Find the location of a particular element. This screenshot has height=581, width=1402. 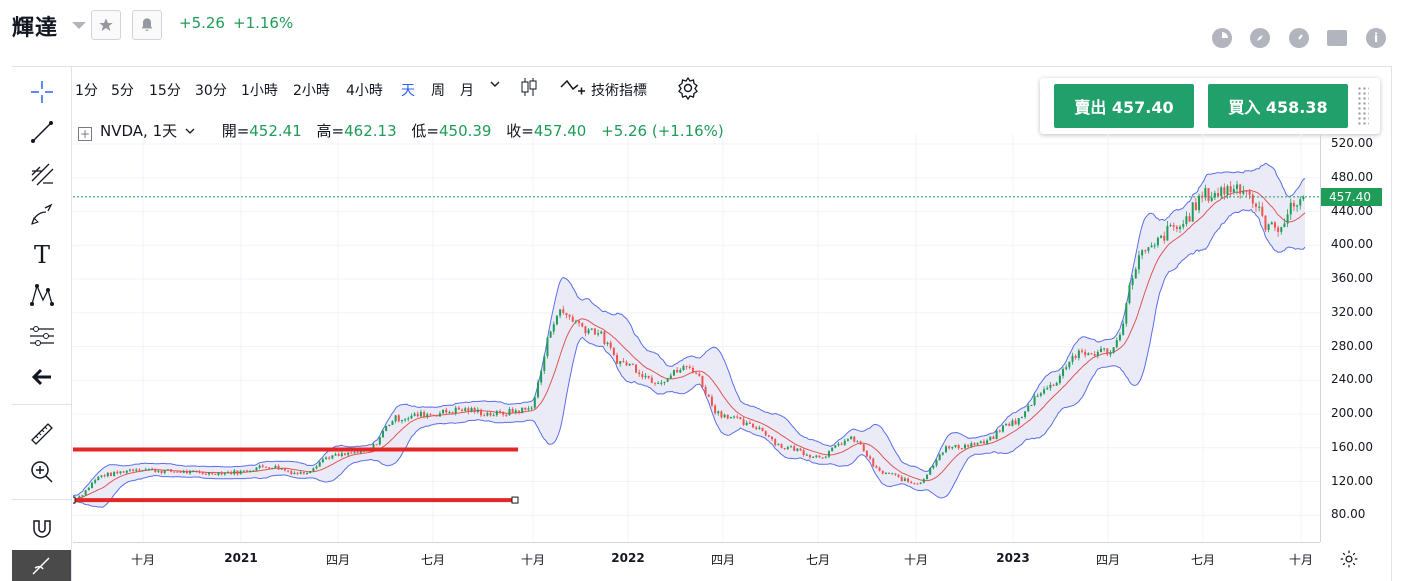

trendline-icon is located at coordinates (42, 132).